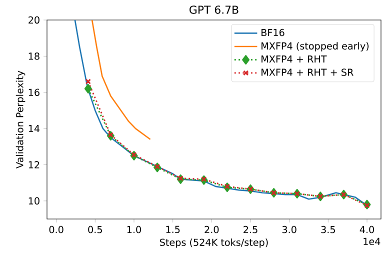  Describe the element at coordinates (251, 230) in the screenshot. I see `x-tick-label: 2.5` at that location.